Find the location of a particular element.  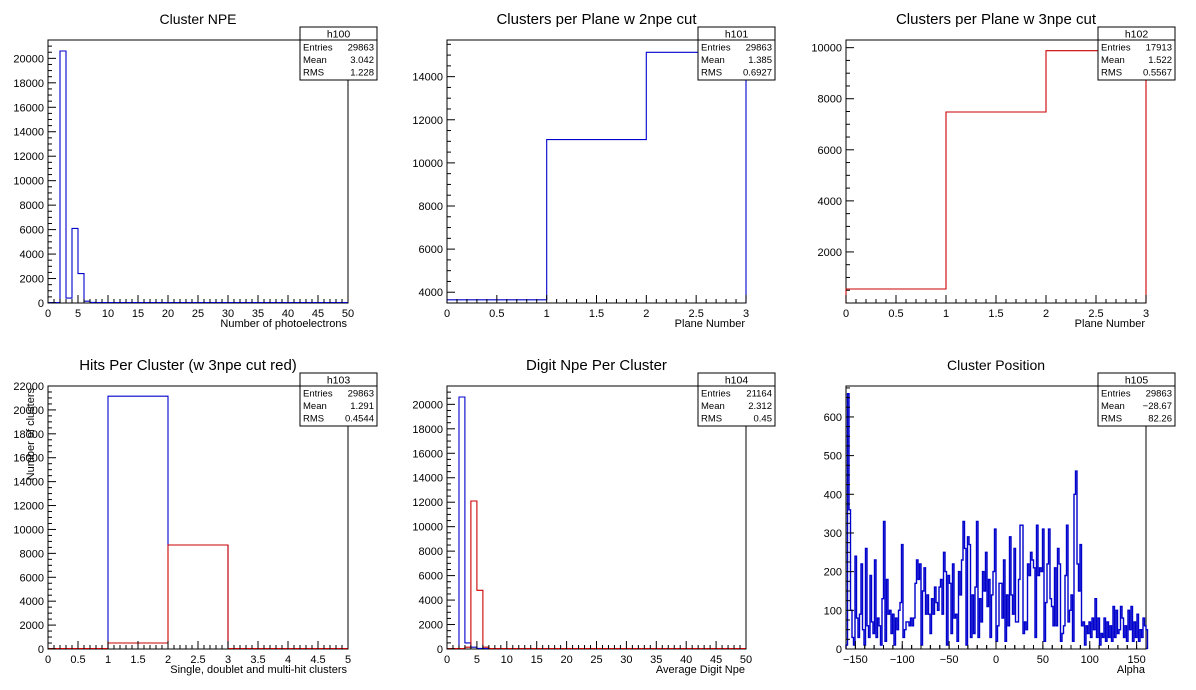

chart-title: Hits Per Cluster (w 3npe cut red) is located at coordinates (188, 365).